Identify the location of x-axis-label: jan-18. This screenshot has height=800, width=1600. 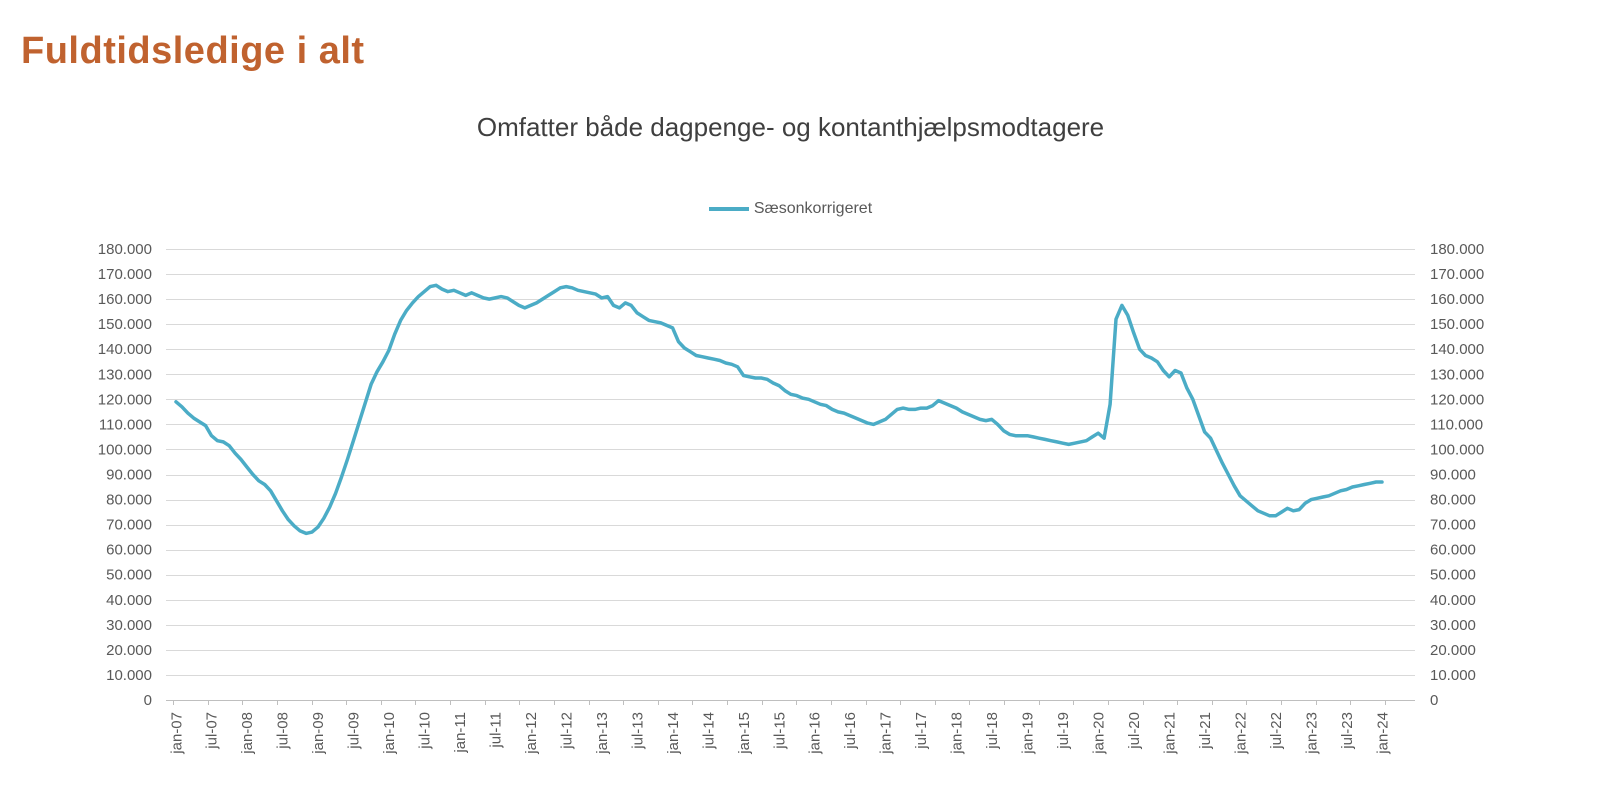
(957, 733).